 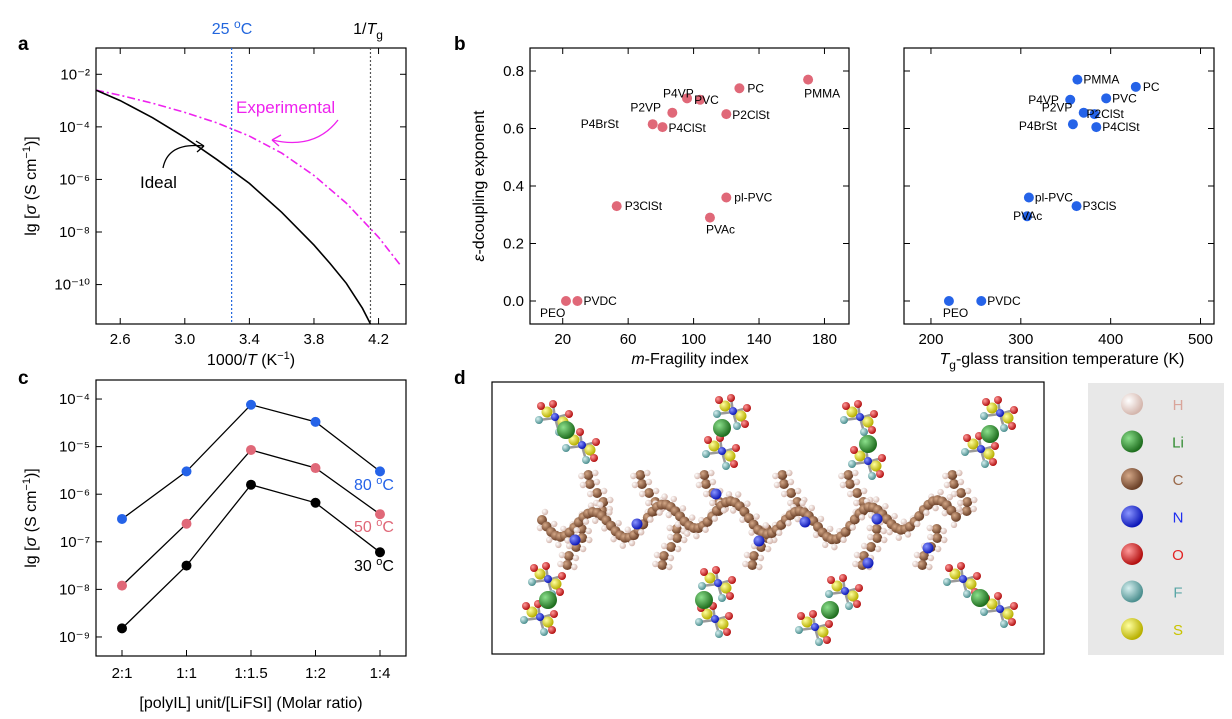 I want to click on x-tick-label-b: 200, so click(x=930, y=339).